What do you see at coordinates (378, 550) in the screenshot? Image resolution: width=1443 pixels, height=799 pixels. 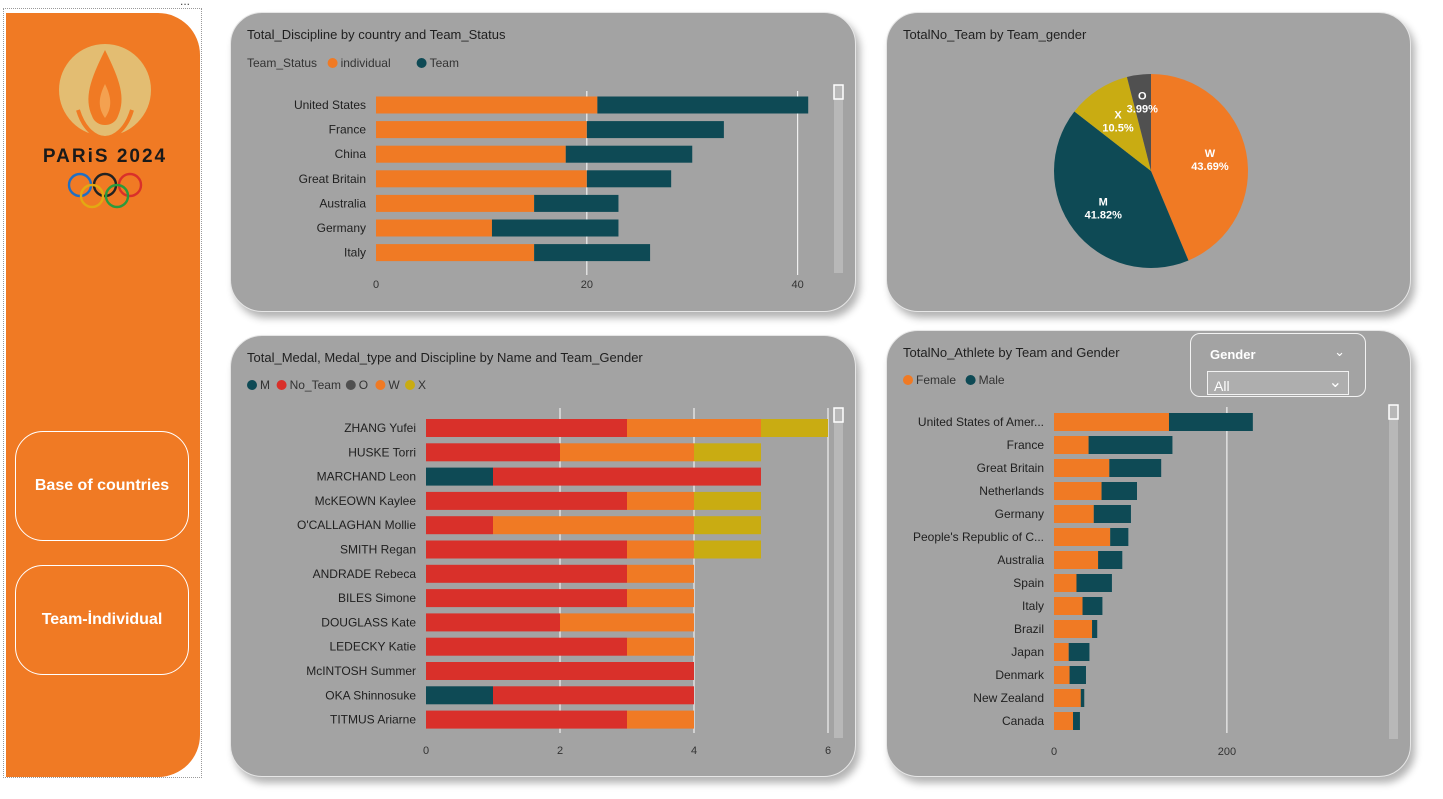 I see `y-category-label: SMITH Regan` at bounding box center [378, 550].